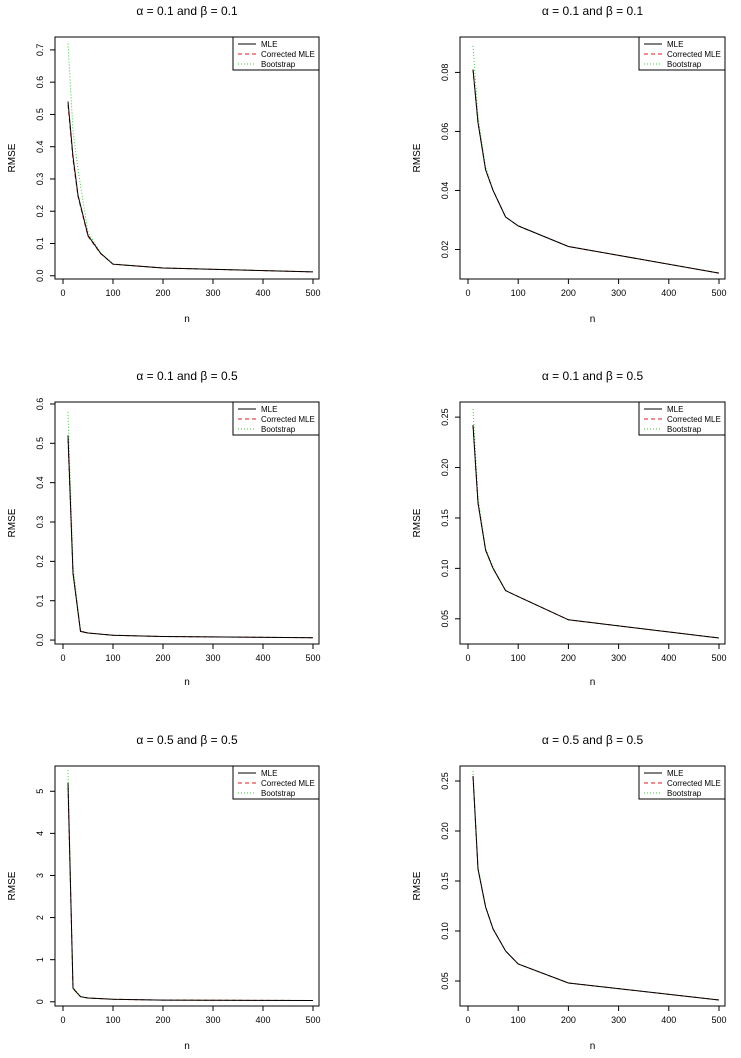 The height and width of the screenshot is (1058, 741). Describe the element at coordinates (445, 73) in the screenshot. I see `y-tick-label: 0.08` at that location.